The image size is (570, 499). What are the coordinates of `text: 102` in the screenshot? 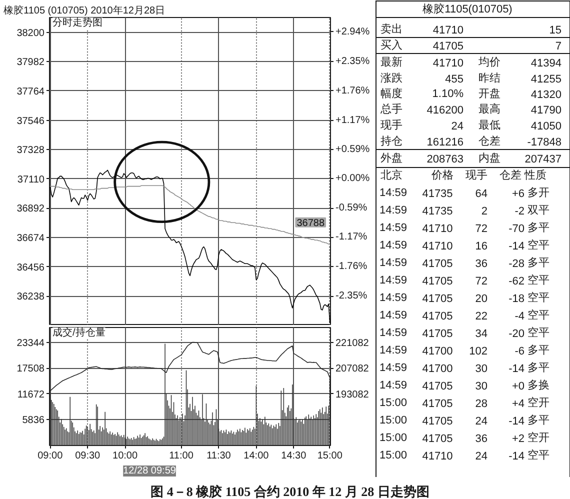 It's located at (478, 352).